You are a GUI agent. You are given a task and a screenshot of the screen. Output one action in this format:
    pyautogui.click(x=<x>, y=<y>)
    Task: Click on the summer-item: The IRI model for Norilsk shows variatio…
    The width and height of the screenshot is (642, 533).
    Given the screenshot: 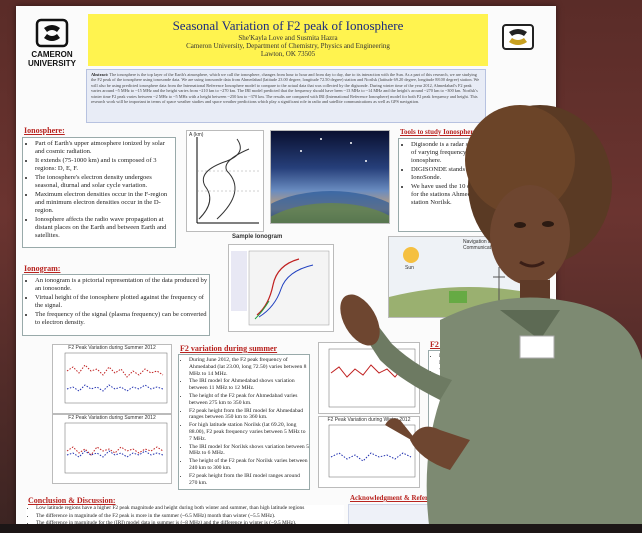 What is the action you would take?
    pyautogui.click(x=249, y=451)
    